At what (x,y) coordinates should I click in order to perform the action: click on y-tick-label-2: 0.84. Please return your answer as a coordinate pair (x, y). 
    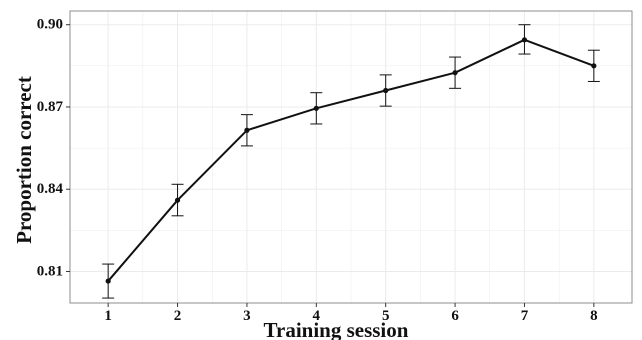
    Looking at the image, I should click on (50, 189).